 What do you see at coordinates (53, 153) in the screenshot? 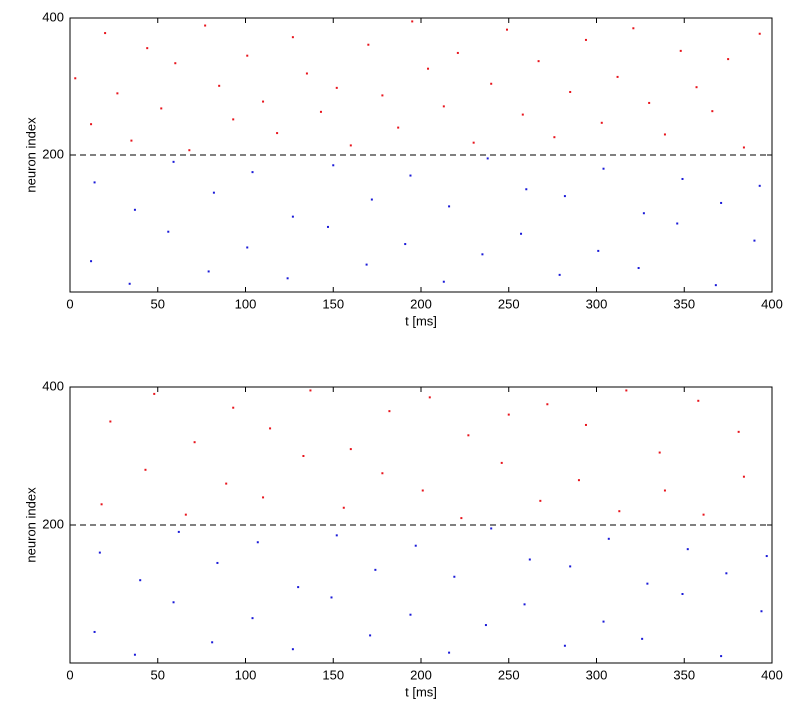
I see `y-tick-label: 200` at bounding box center [53, 153].